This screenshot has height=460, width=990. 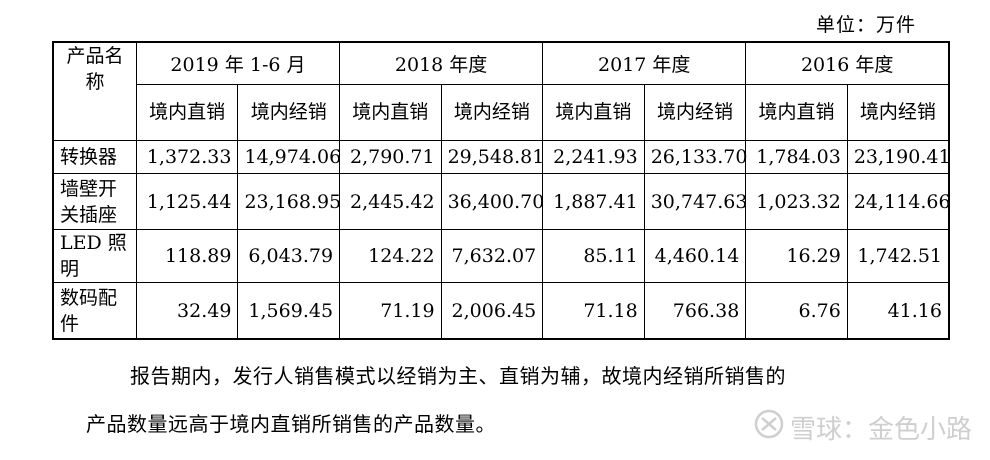 What do you see at coordinates (390, 201) in the screenshot?
I see `table-cell: 2,445.42` at bounding box center [390, 201].